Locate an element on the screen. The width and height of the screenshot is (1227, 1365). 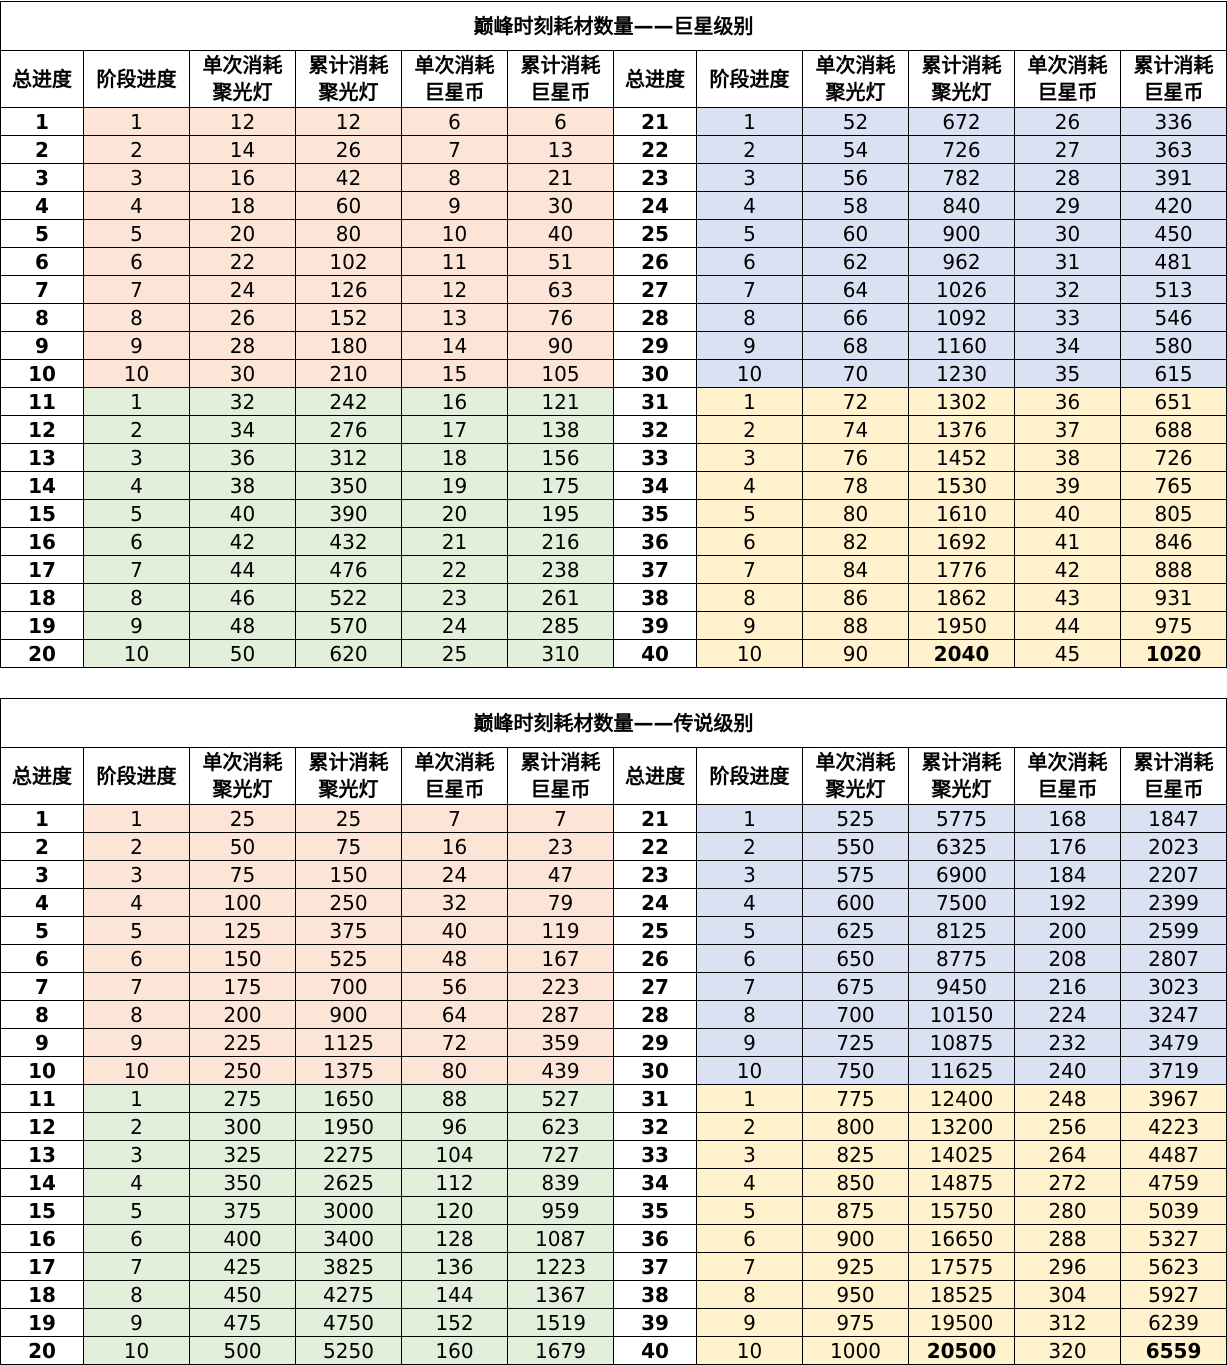
table-row: 11 1 32 242 16 121 31 1 72 1302 36 651 is located at coordinates (613, 401).